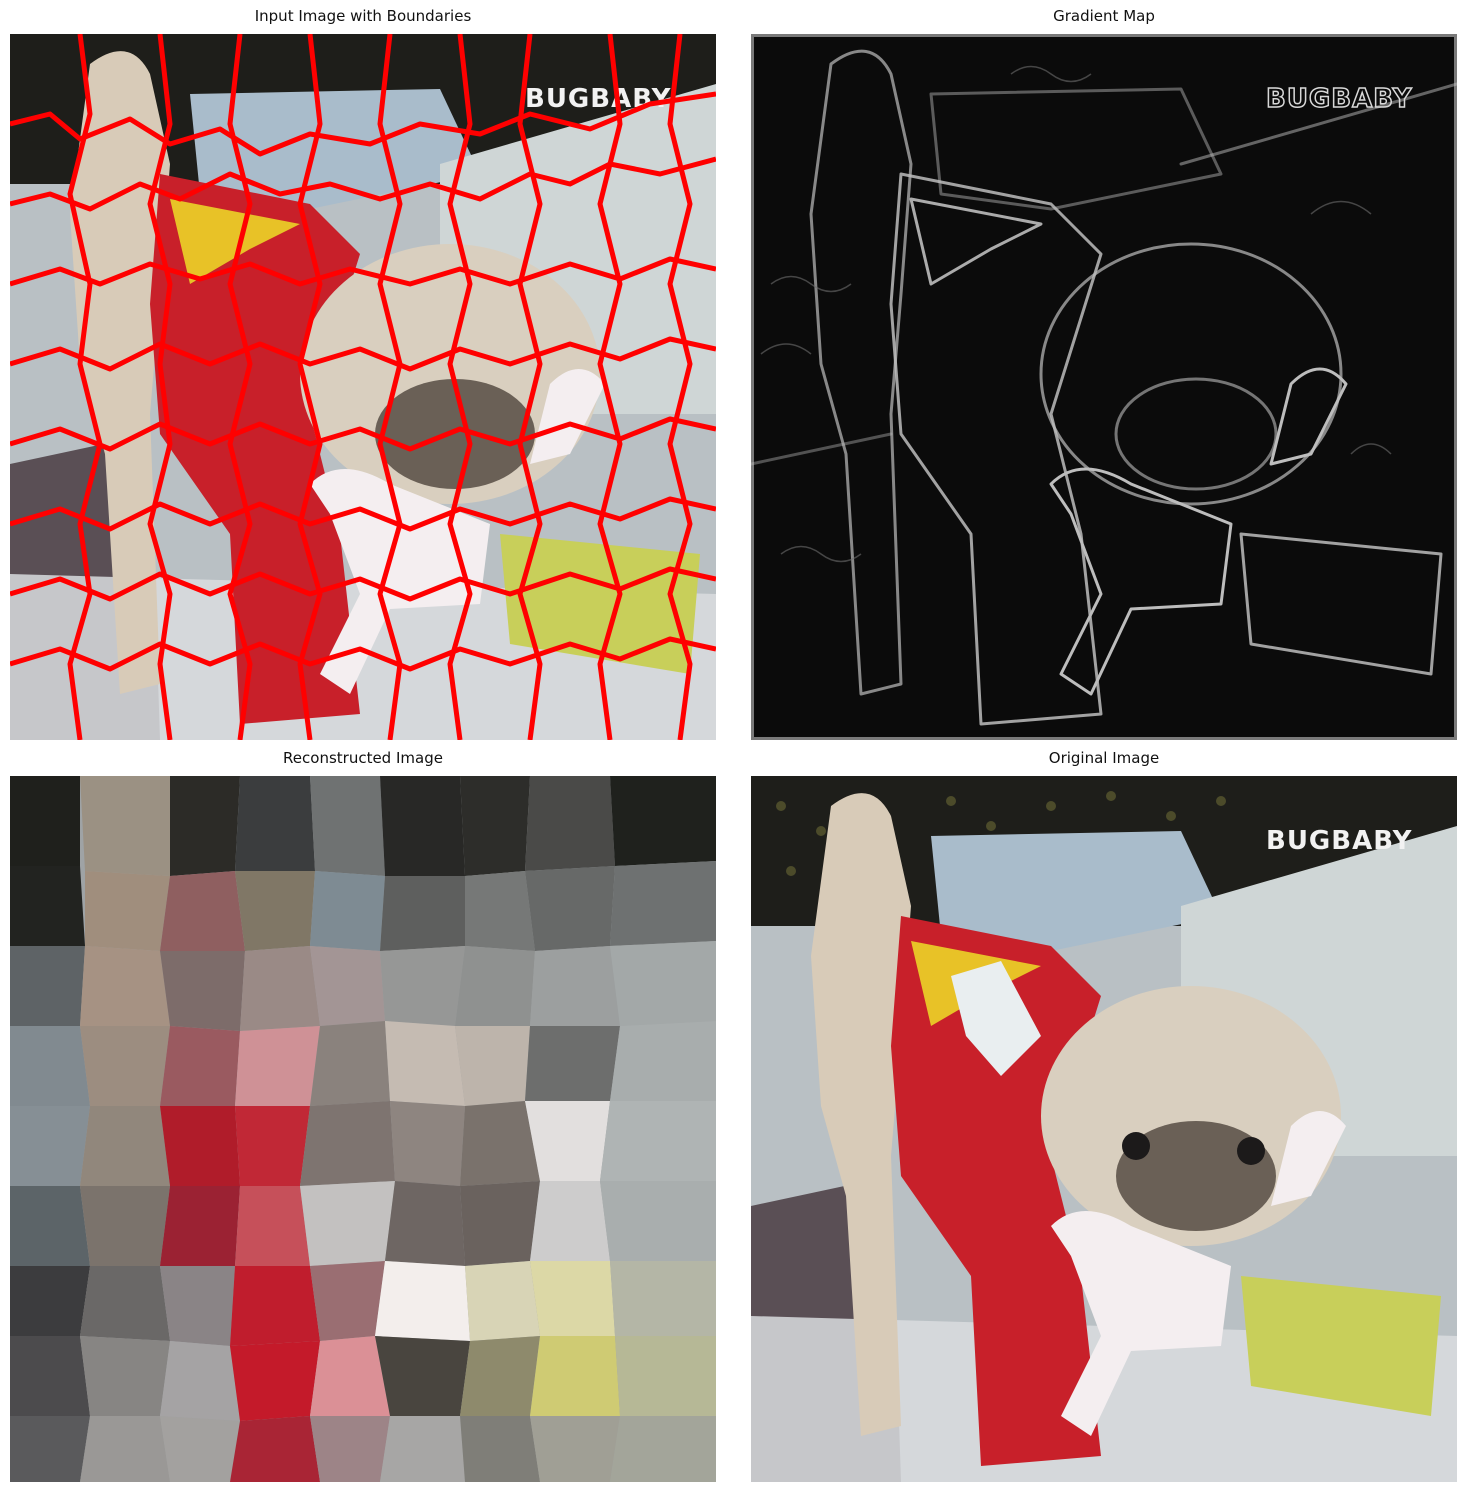 This screenshot has width=1465, height=1489. What do you see at coordinates (1104, 758) in the screenshot?
I see `panel-title: Original Image` at bounding box center [1104, 758].